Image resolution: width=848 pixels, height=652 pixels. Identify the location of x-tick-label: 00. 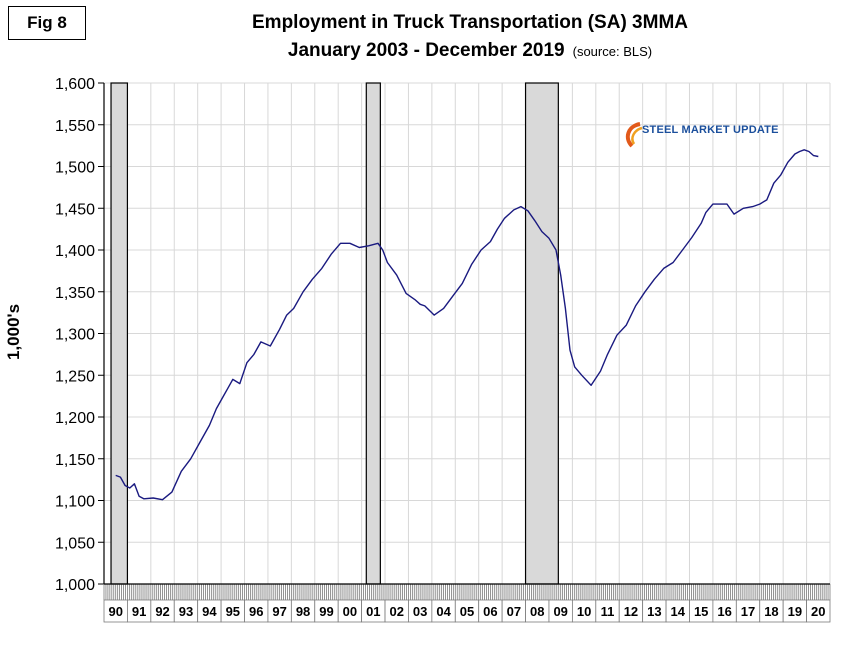
(350, 611).